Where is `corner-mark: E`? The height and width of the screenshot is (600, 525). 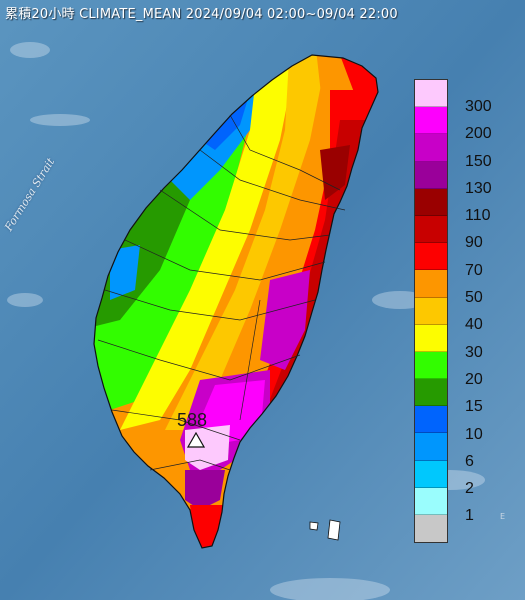 corner-mark: E is located at coordinates (503, 516).